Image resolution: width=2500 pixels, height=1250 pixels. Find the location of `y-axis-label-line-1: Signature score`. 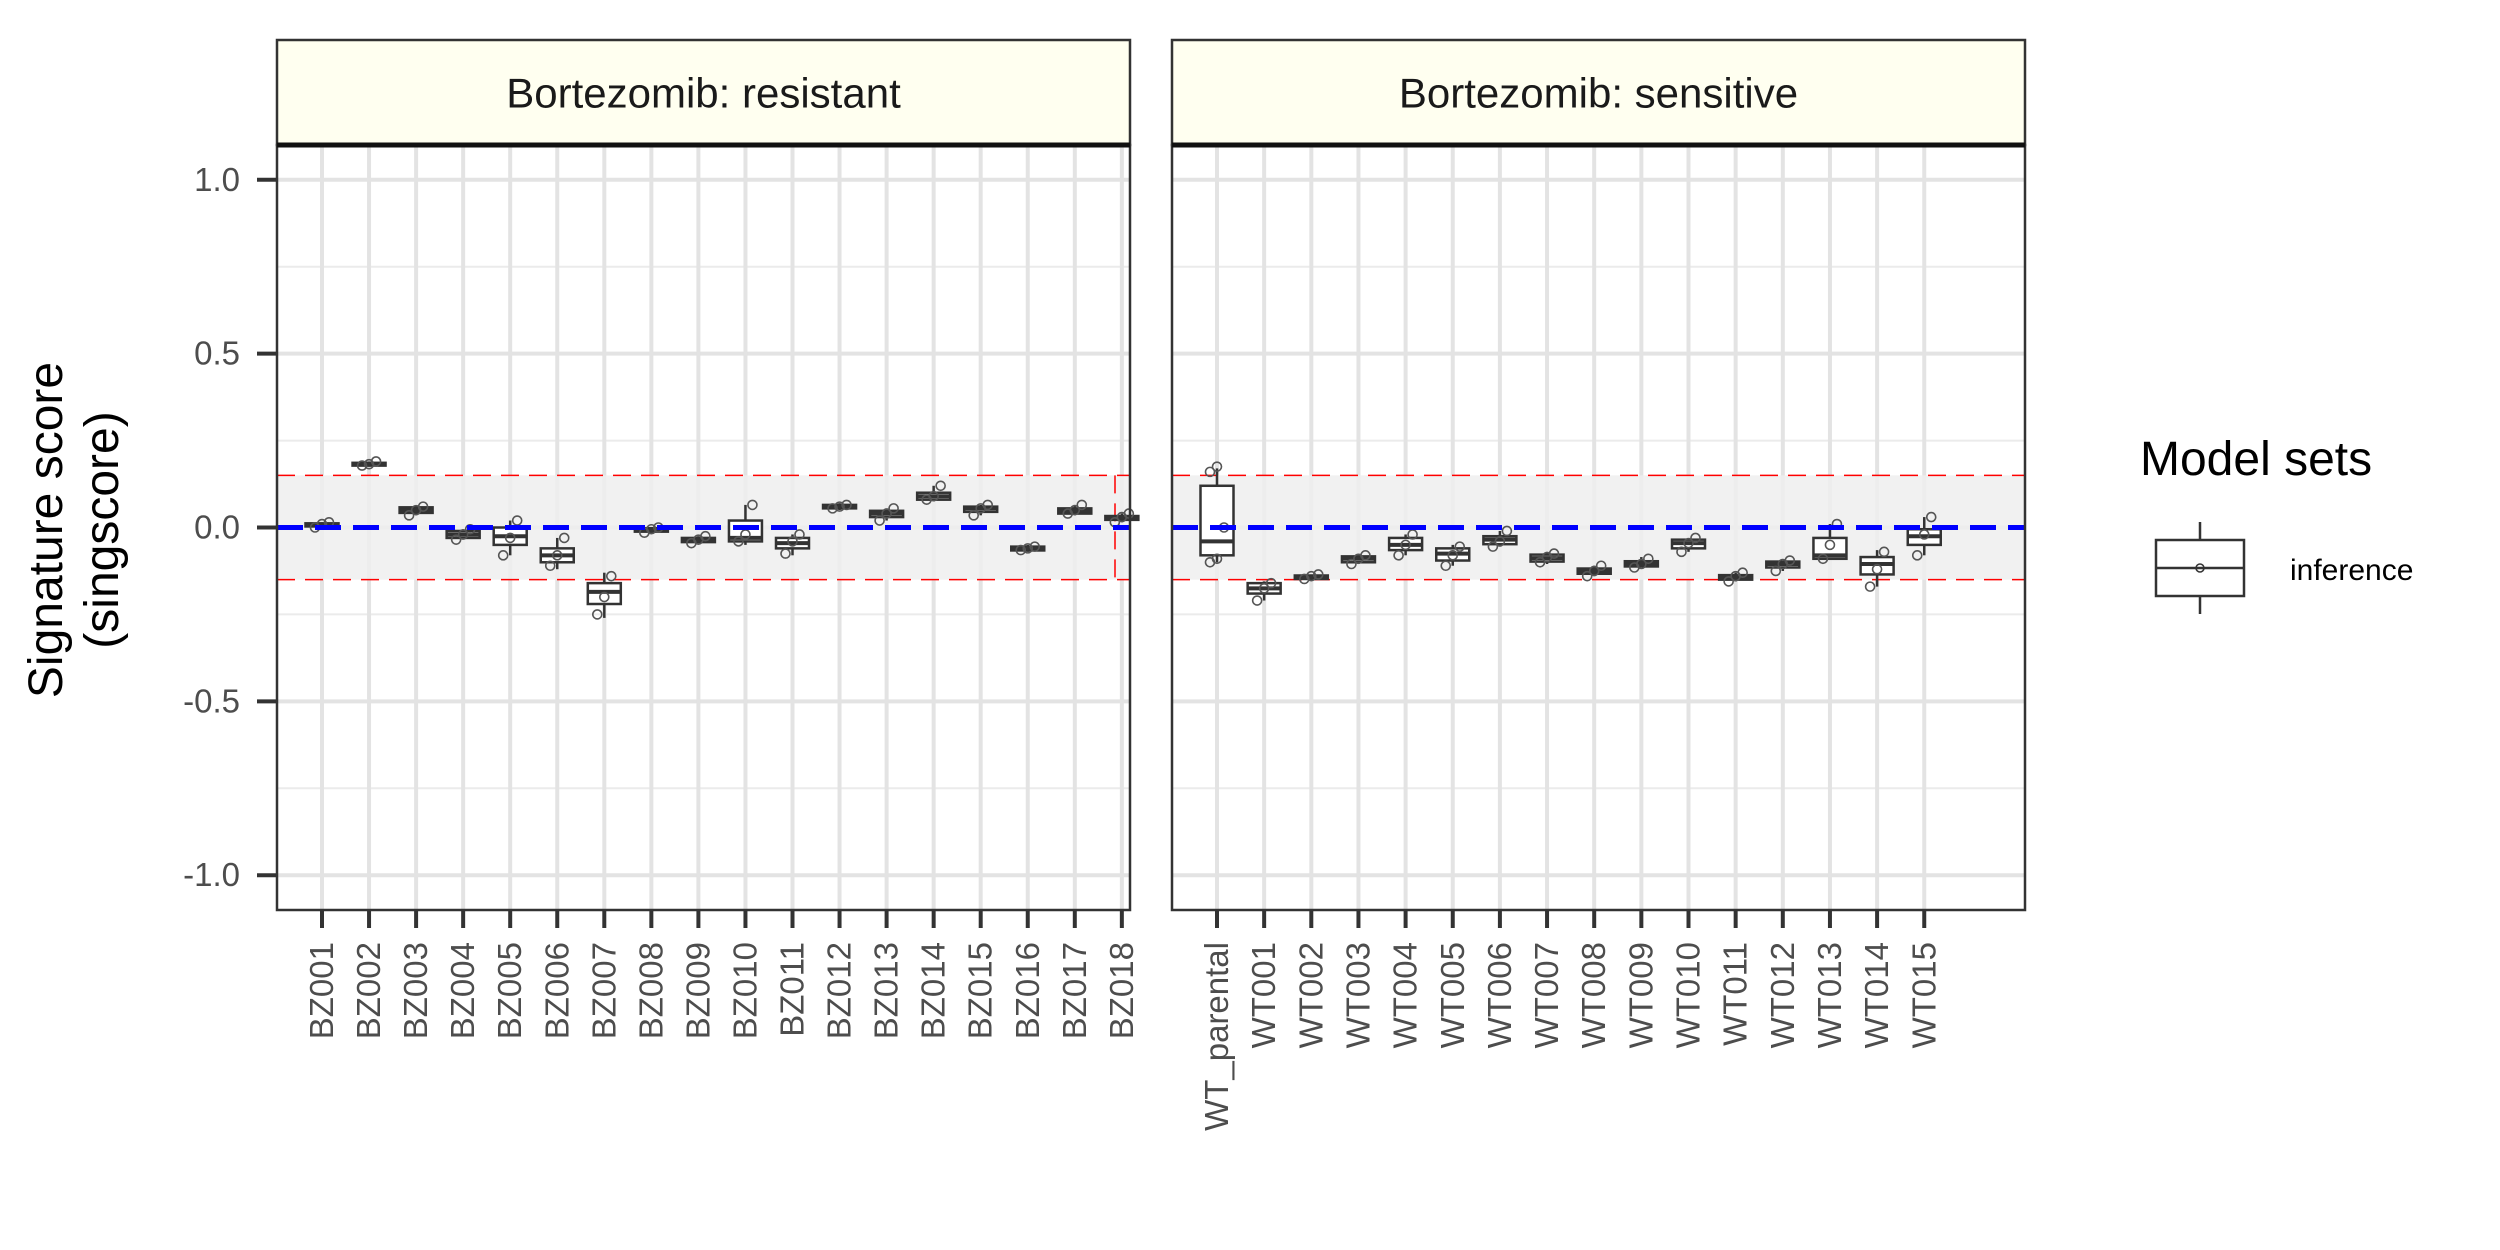

y-axis-label-line-1: Signature score is located at coordinates (46, 530).